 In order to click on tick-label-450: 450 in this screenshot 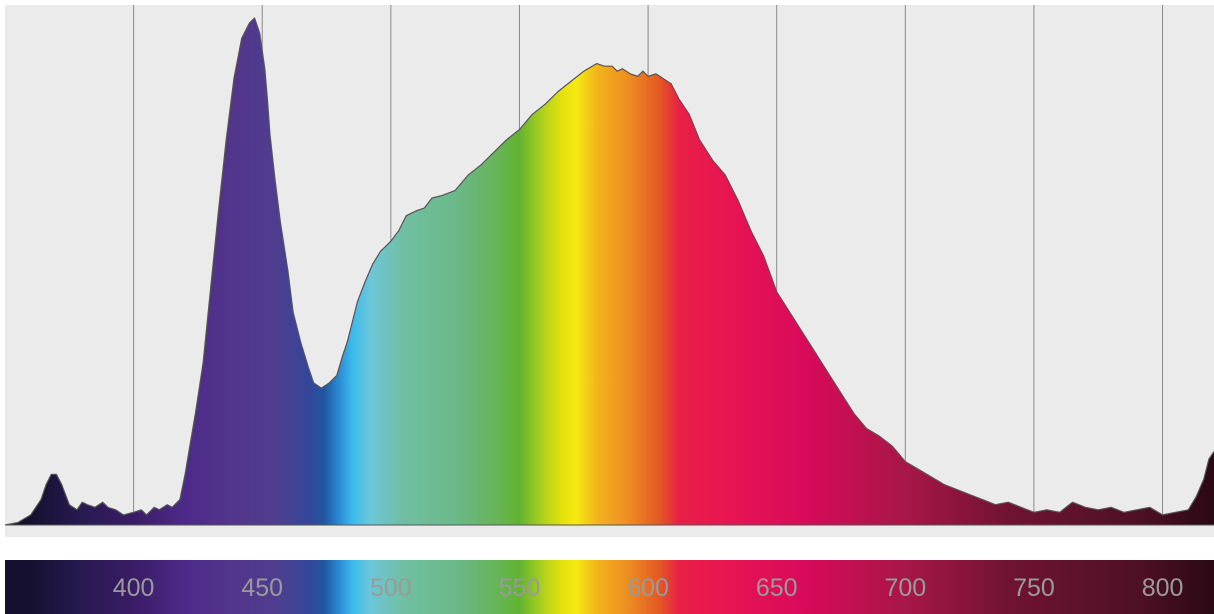, I will do `click(262, 588)`.